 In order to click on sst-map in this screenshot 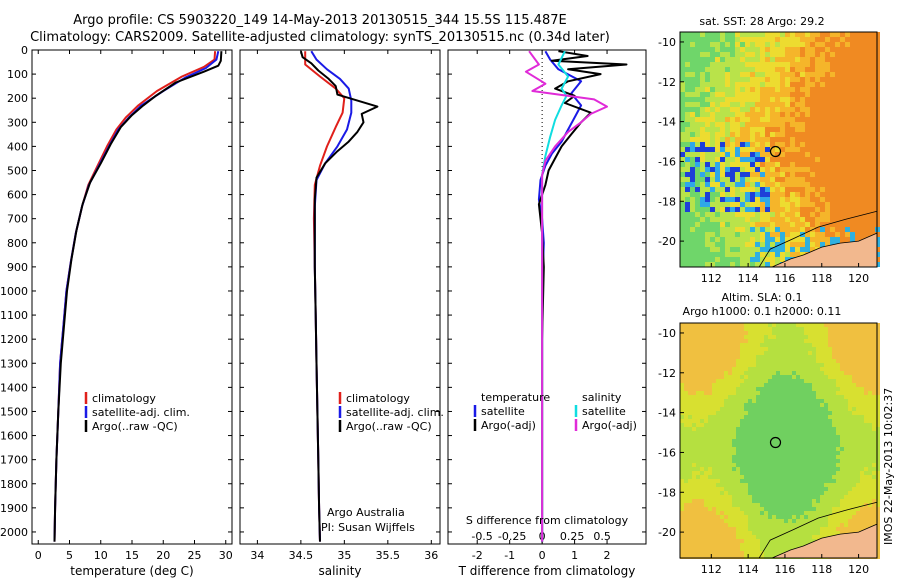, I will do `click(780, 150)`.